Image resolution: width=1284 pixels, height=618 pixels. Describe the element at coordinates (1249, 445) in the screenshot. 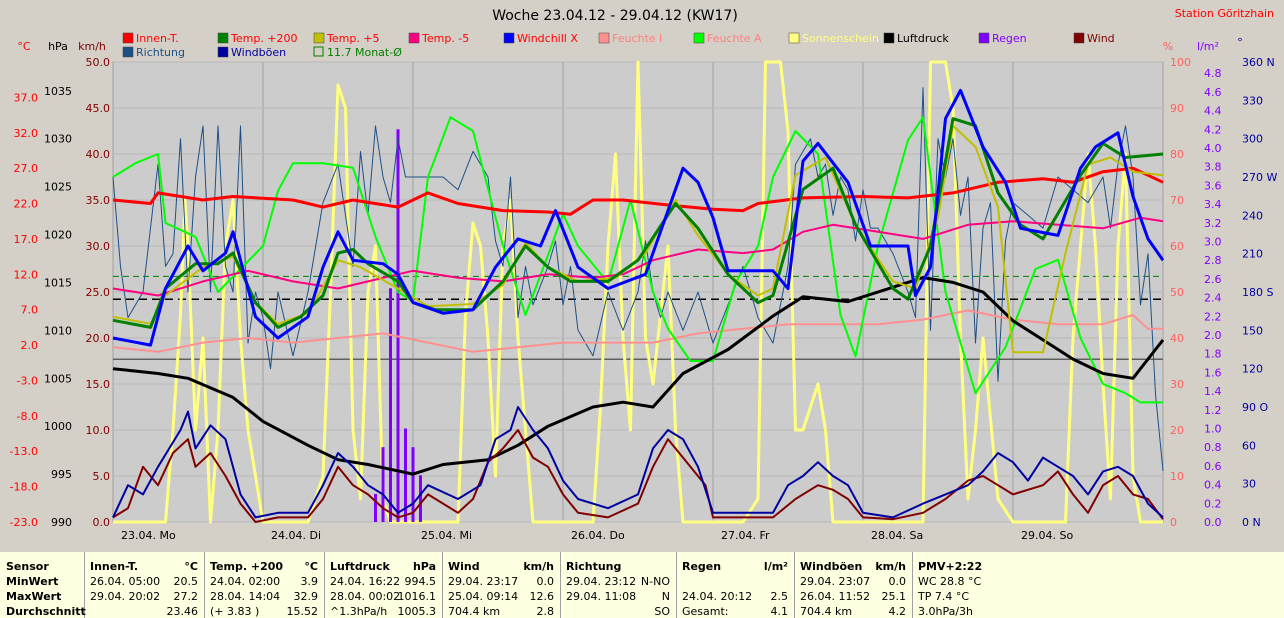

I see `direction-tick-label: 60` at that location.